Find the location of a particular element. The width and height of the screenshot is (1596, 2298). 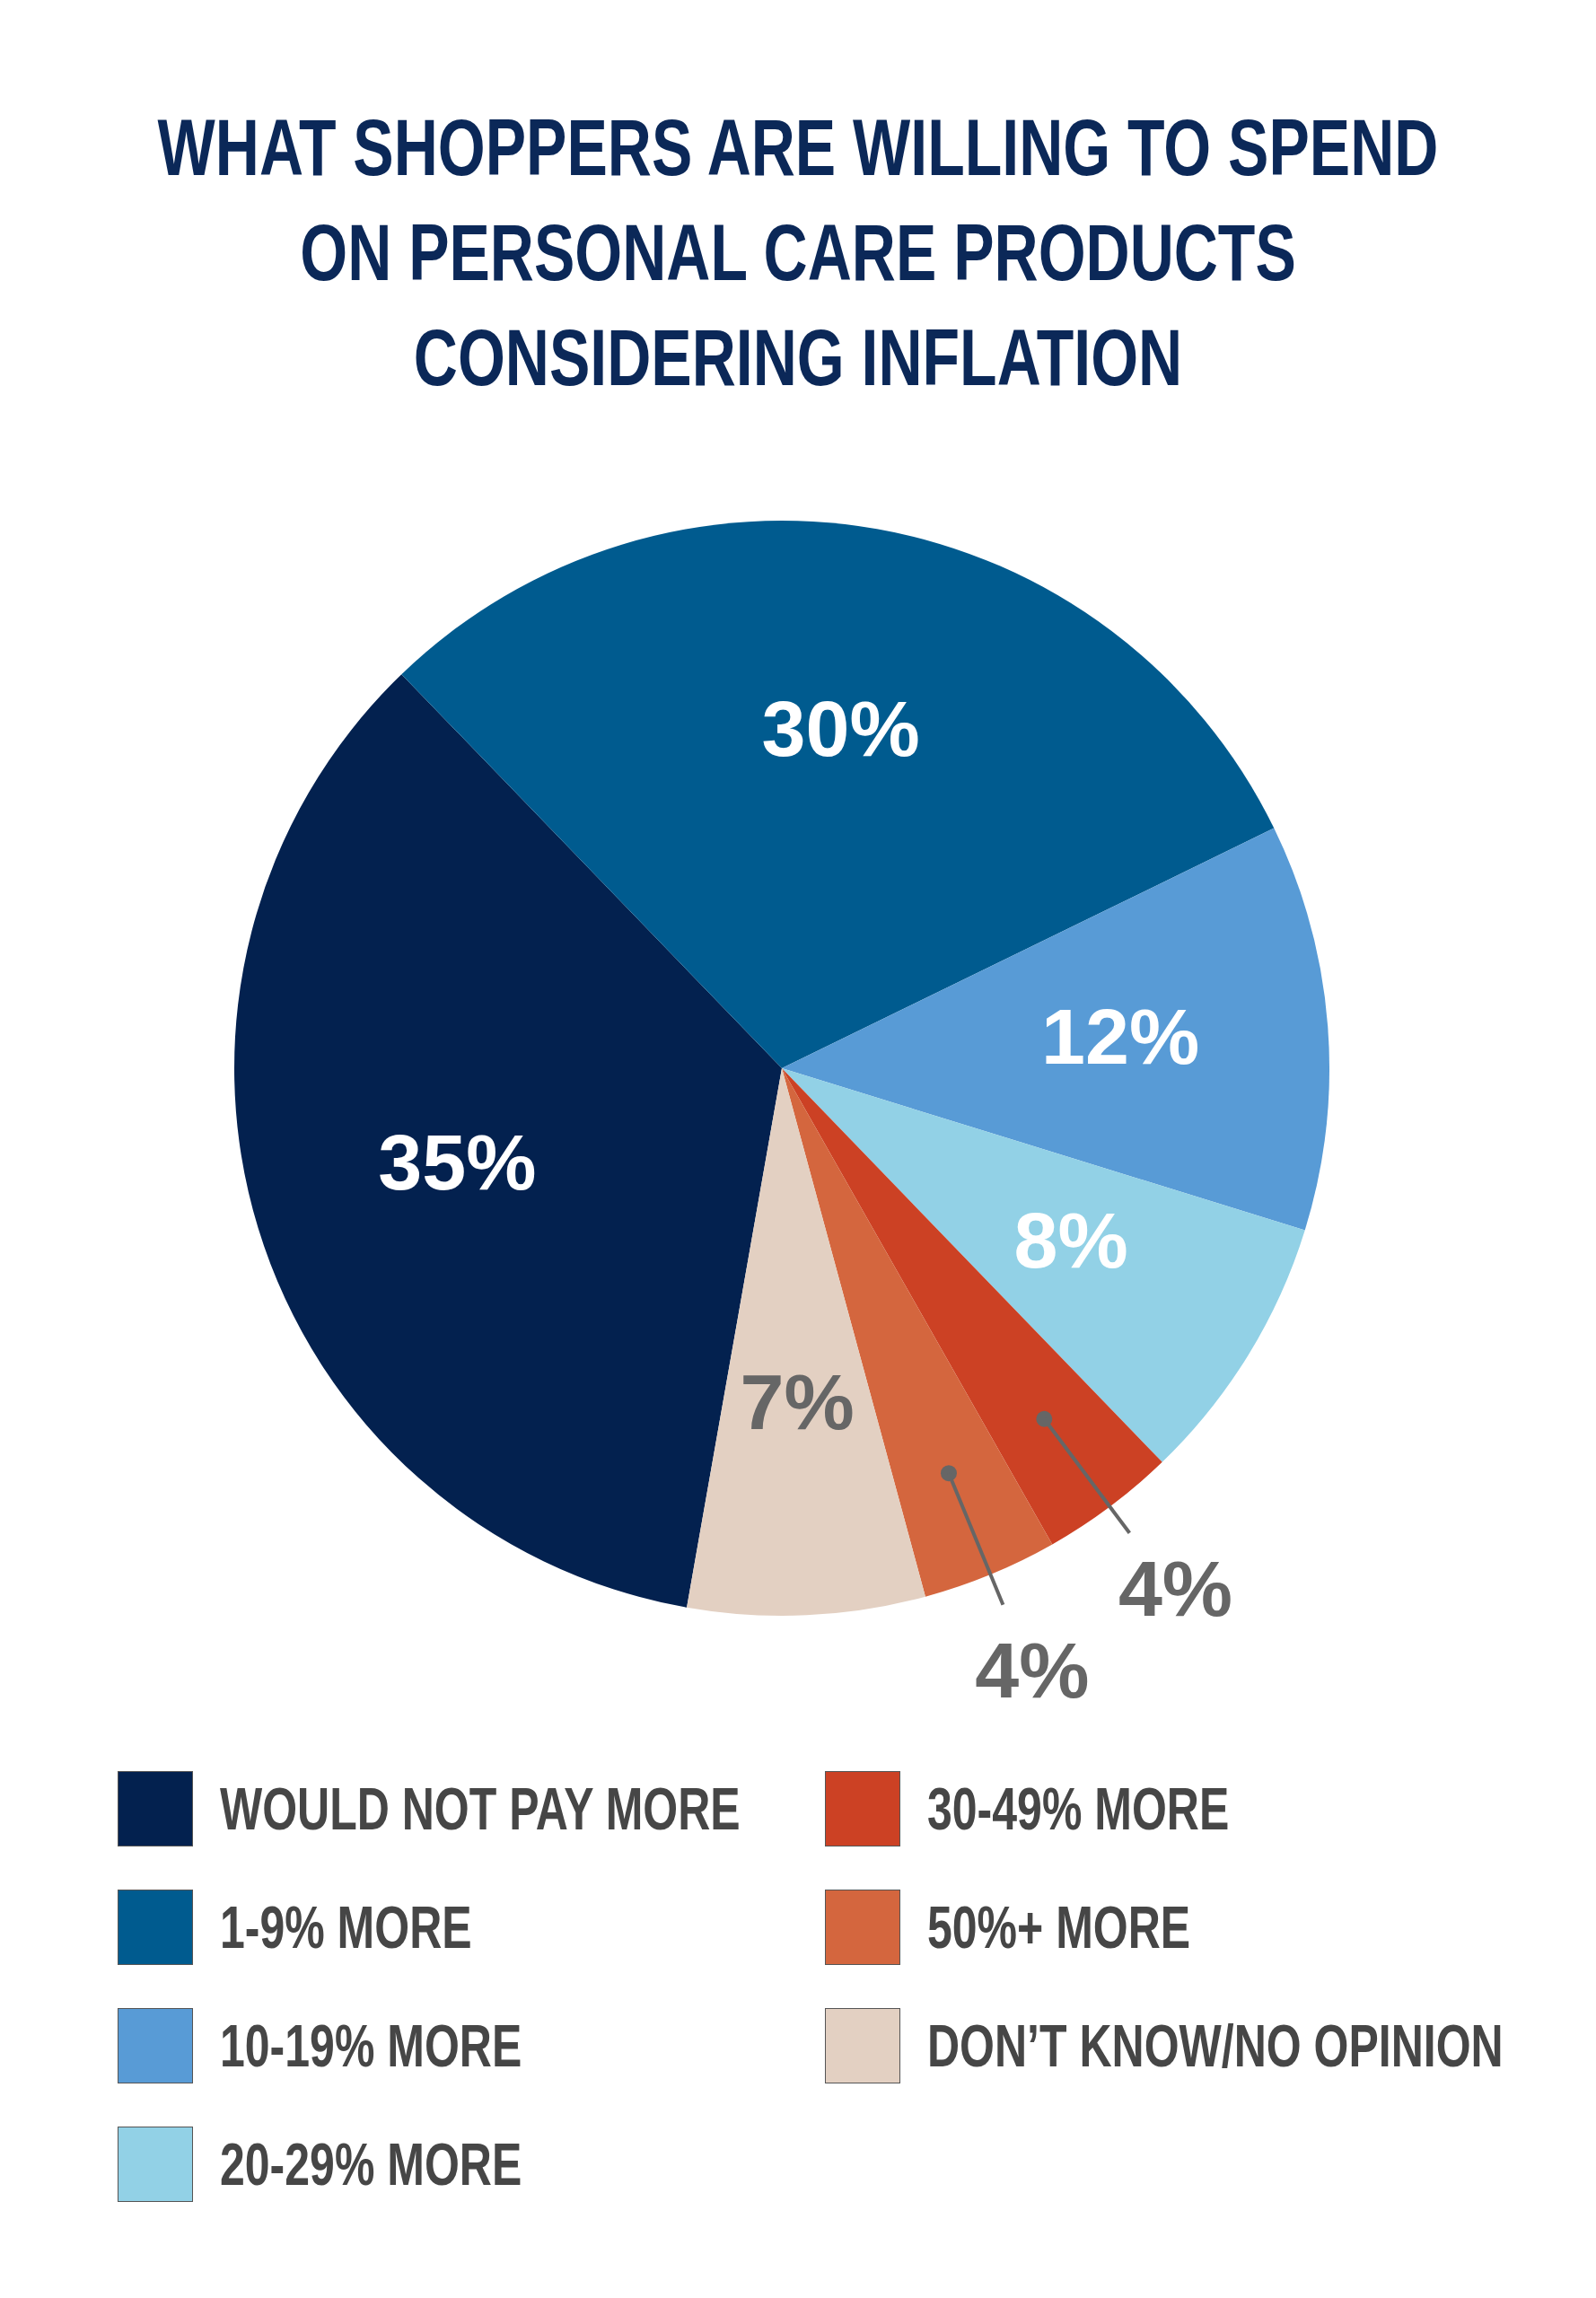

data-label: 35% is located at coordinates (457, 1161).